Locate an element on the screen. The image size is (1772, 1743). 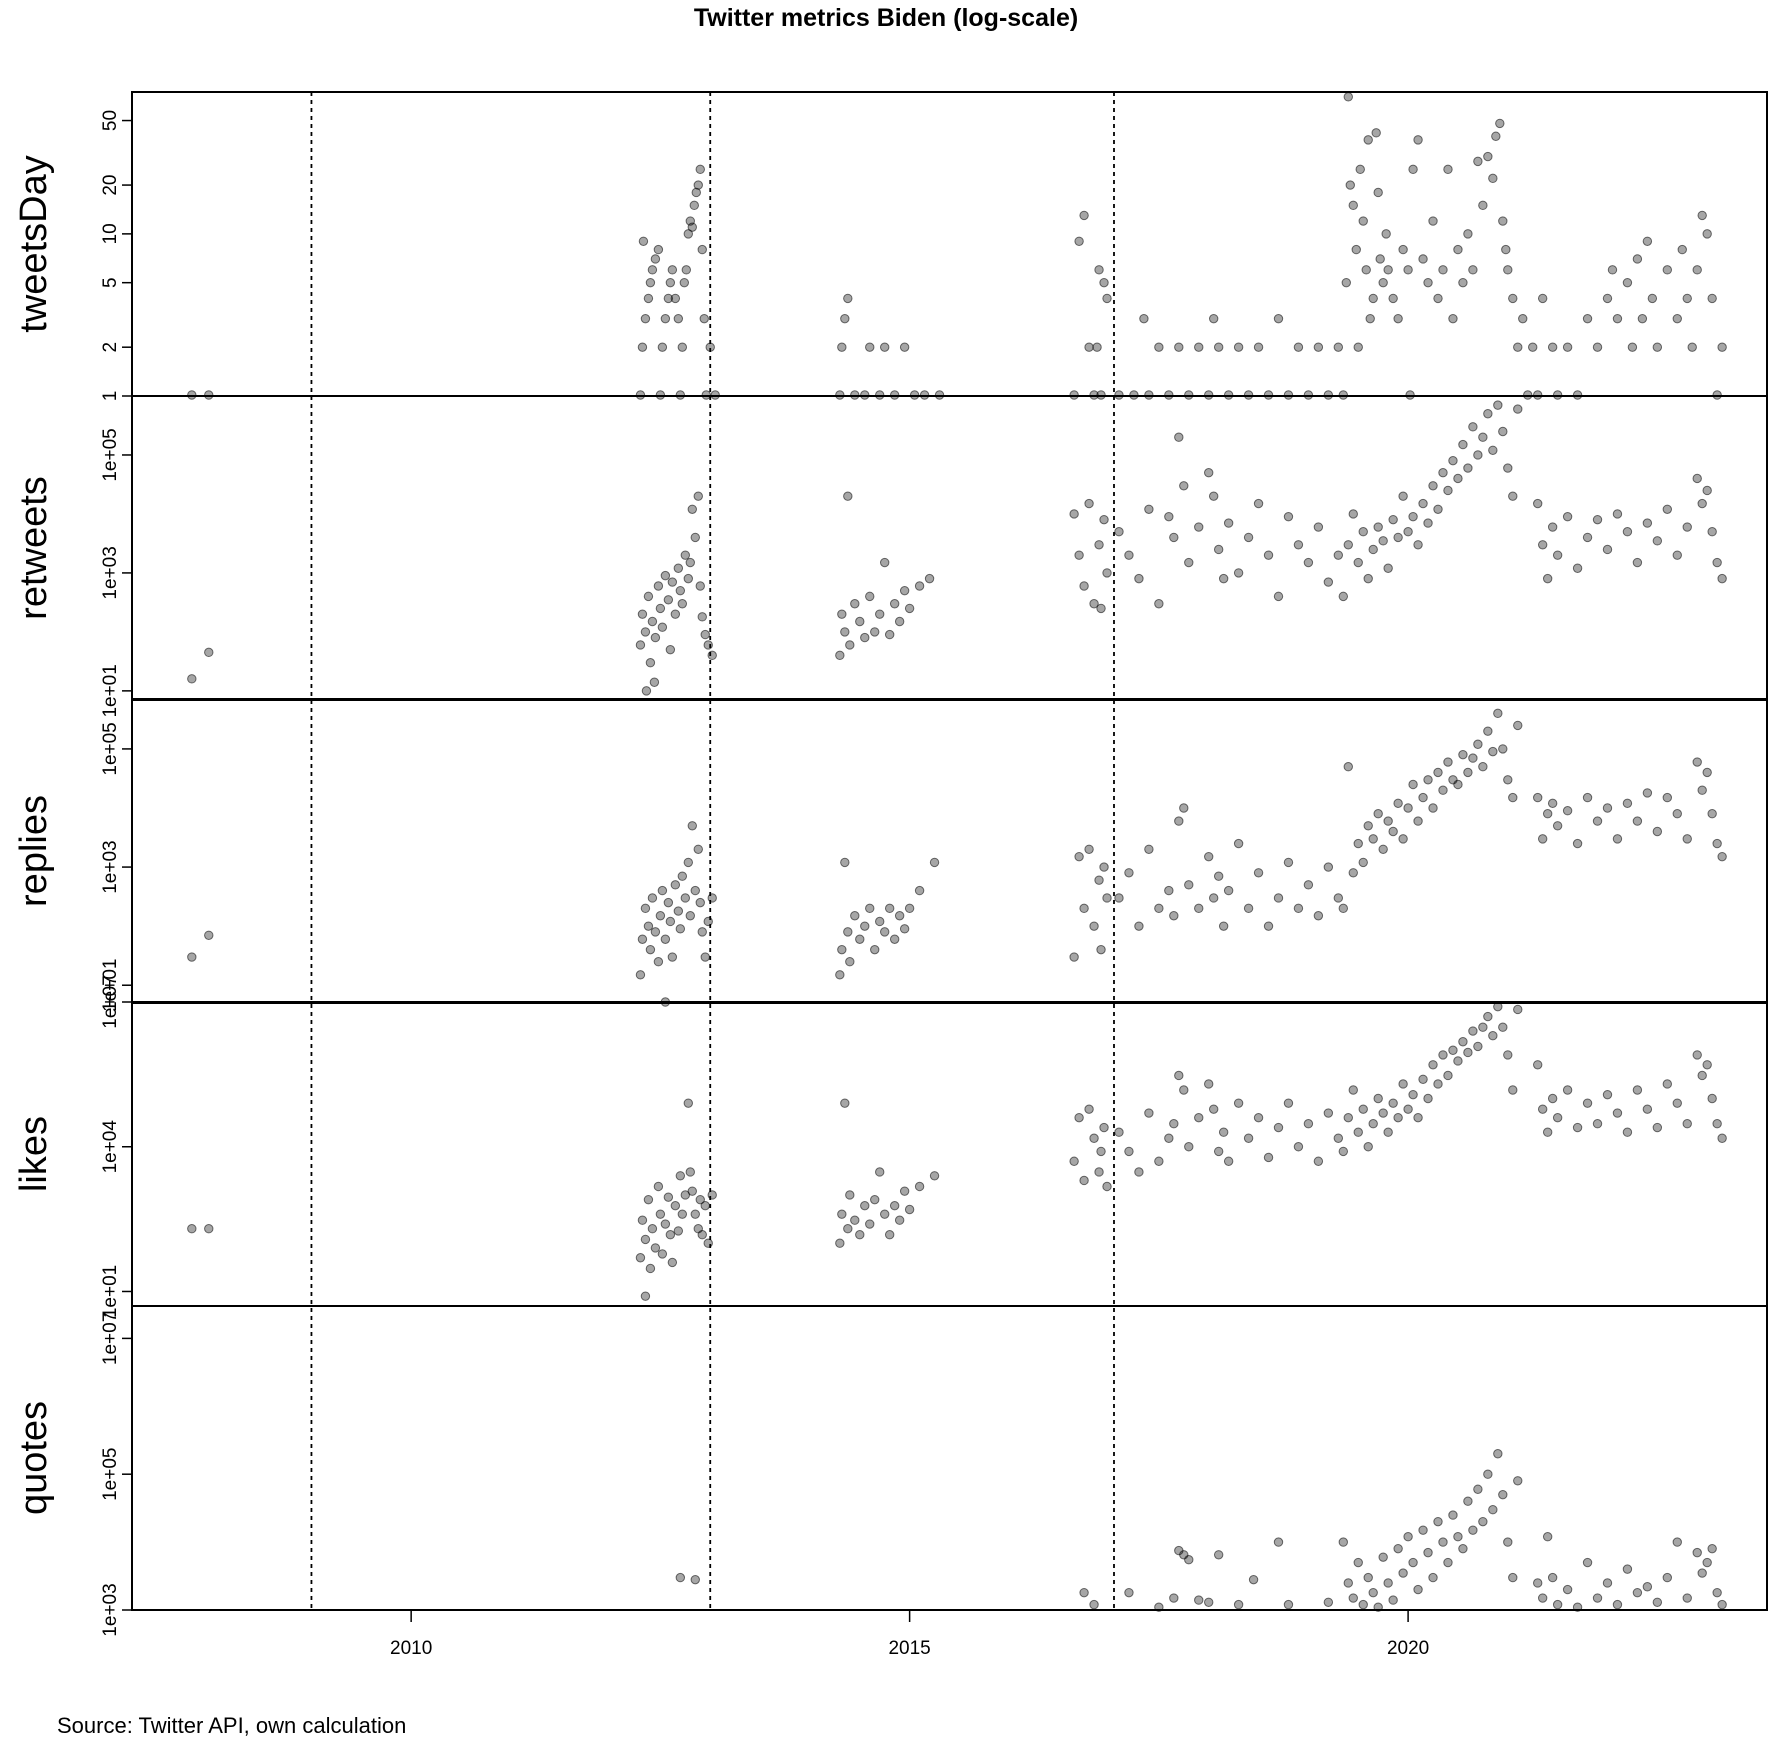
y-tick-label: 1e+04 is located at coordinates (110, 1147).